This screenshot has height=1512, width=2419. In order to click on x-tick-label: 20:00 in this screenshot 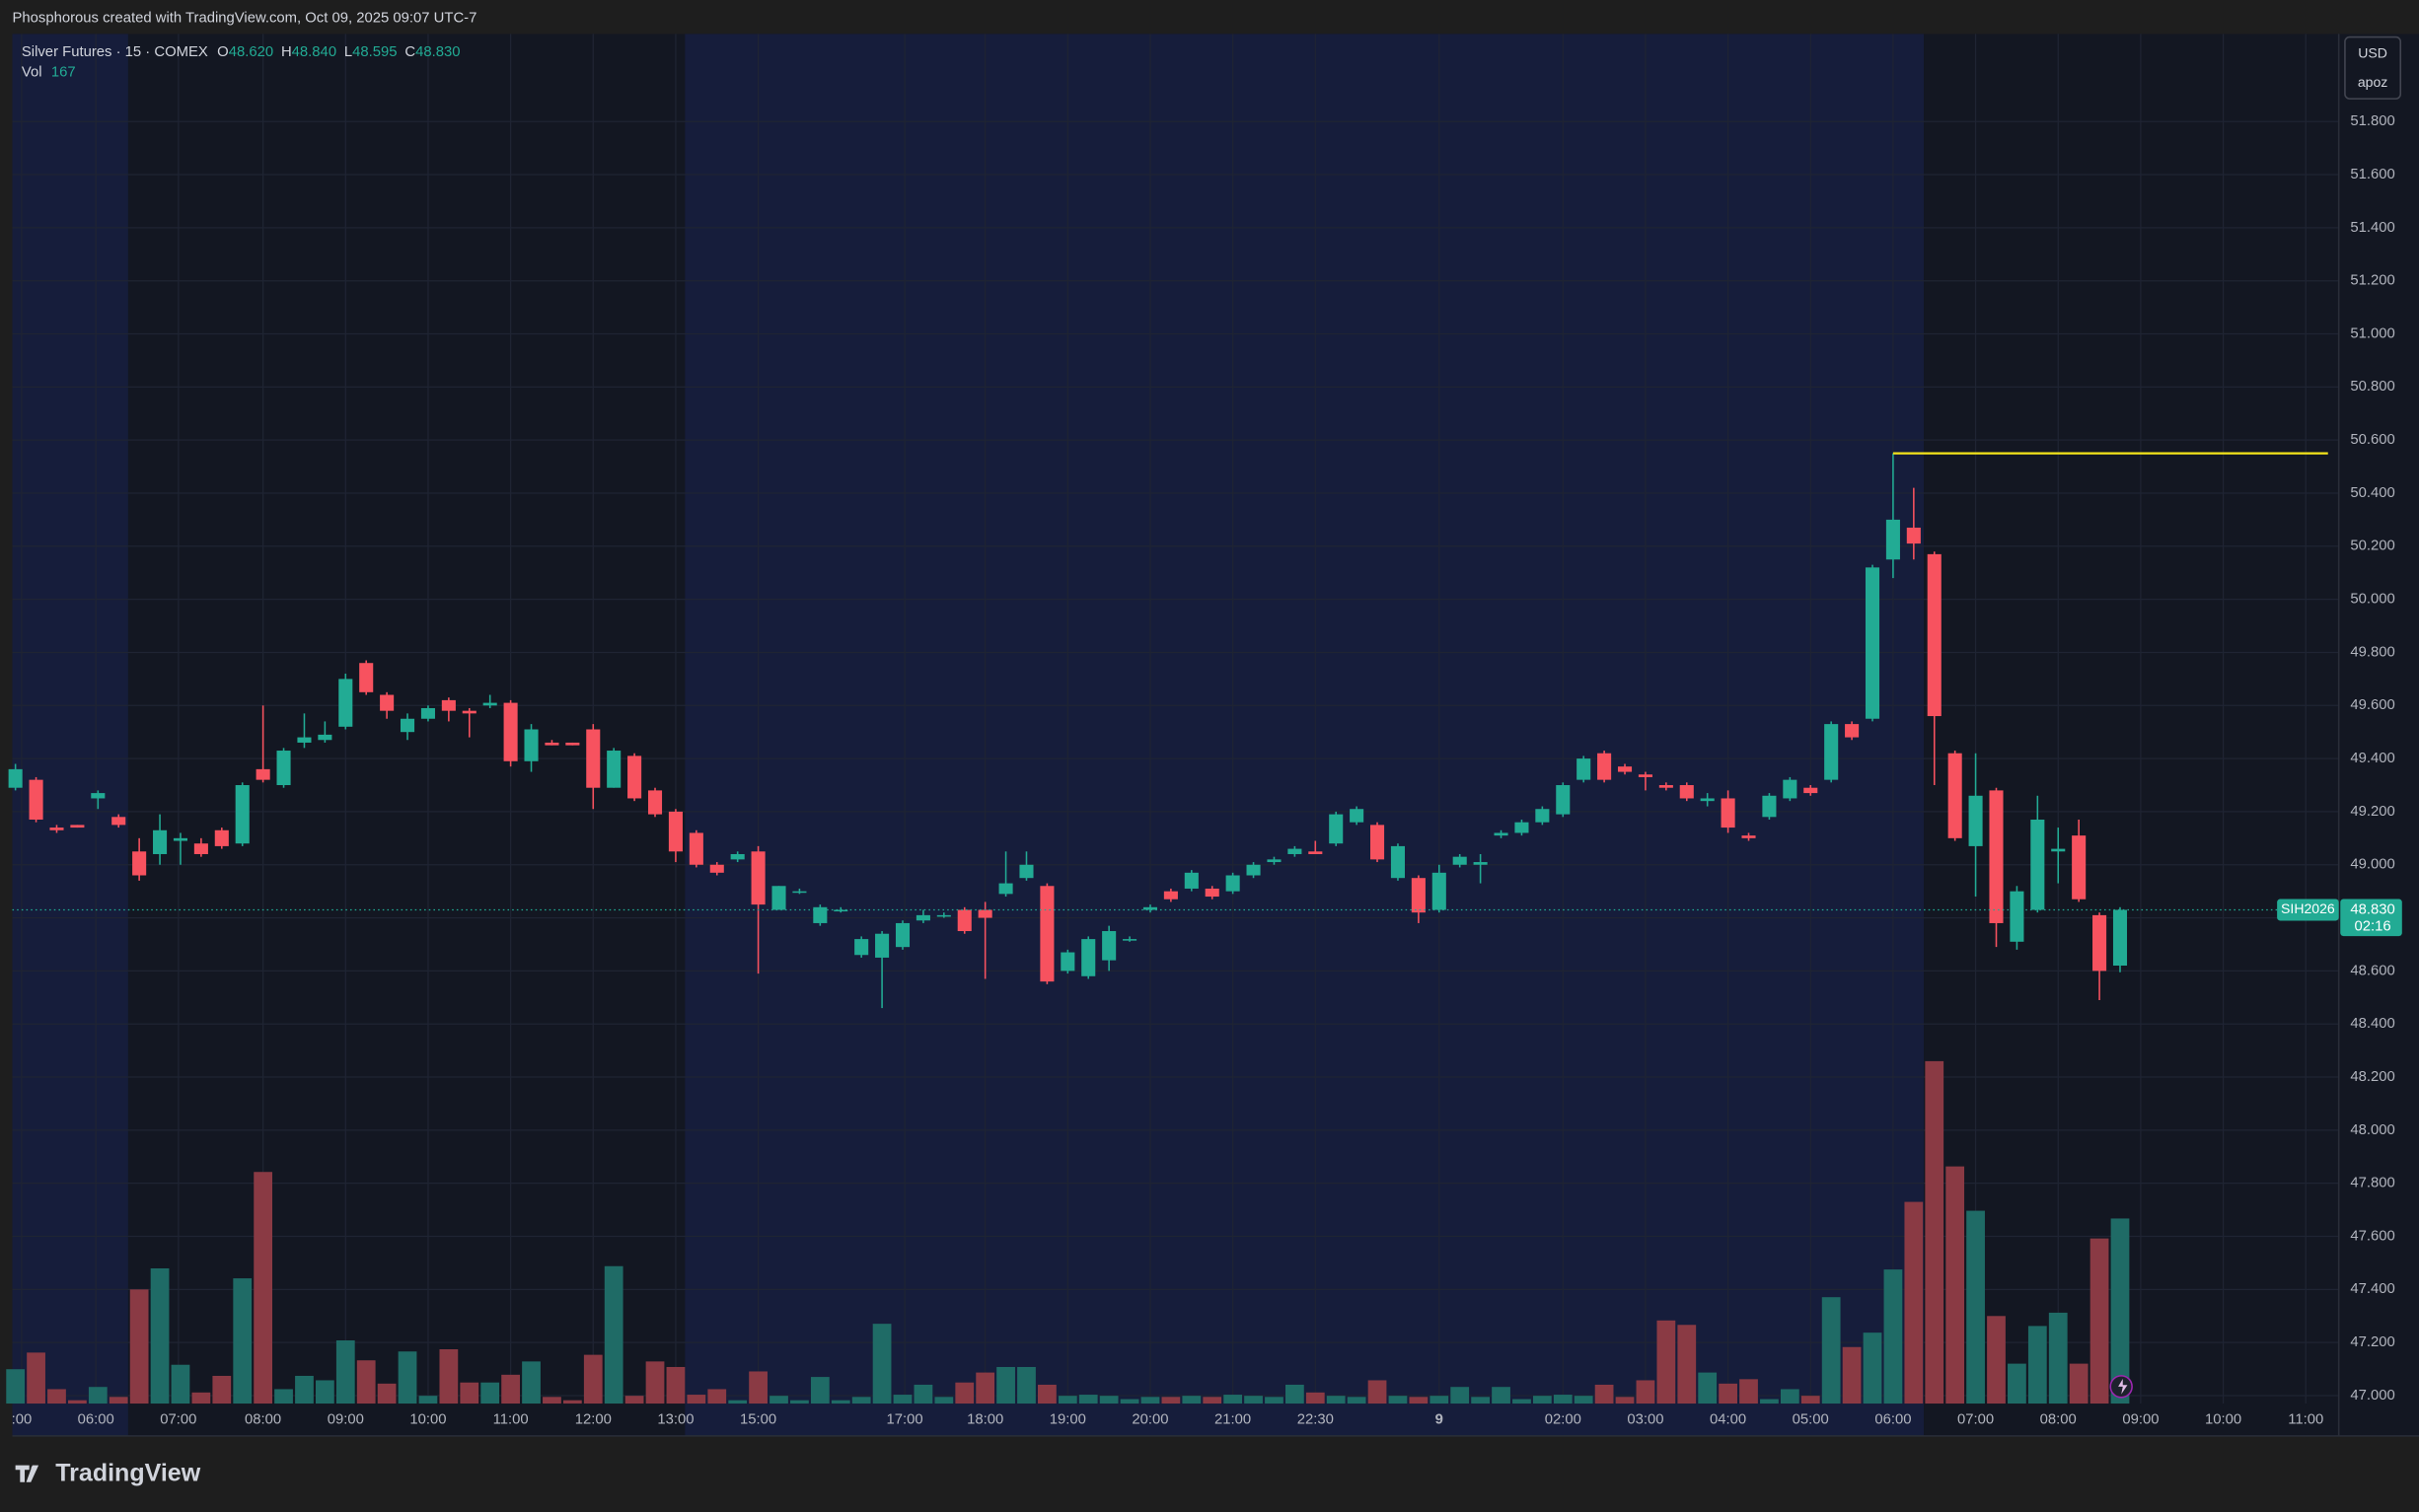, I will do `click(1150, 1419)`.